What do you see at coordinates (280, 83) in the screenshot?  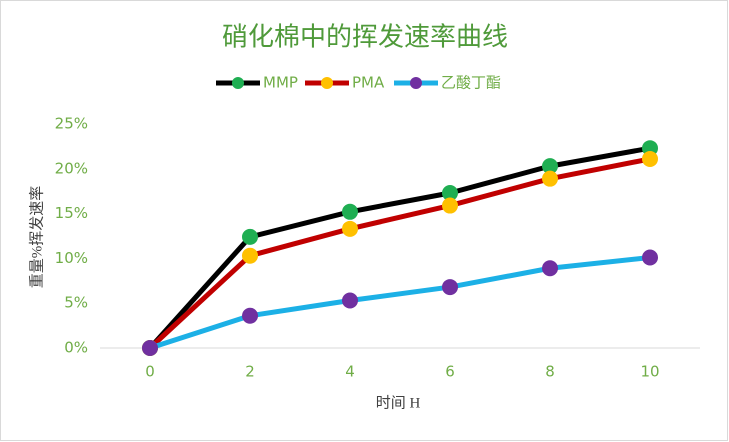 I see `legend-label: MMP` at bounding box center [280, 83].